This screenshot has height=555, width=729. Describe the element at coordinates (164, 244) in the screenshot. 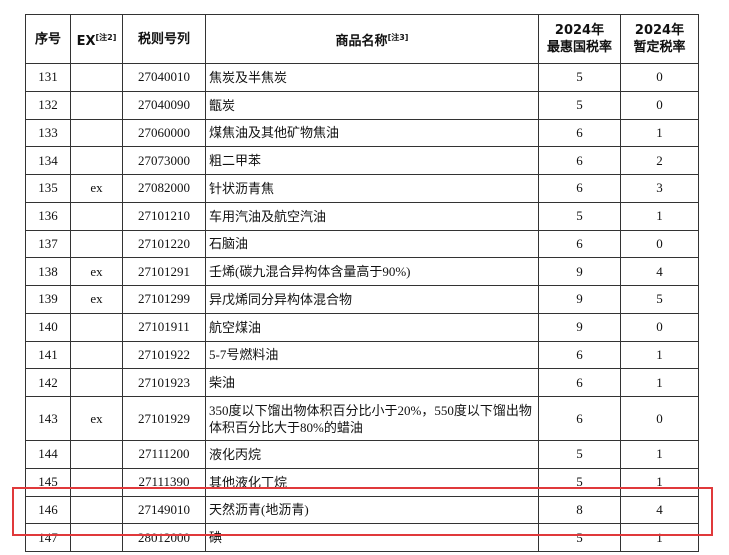

I see `tariff-code: 27101220` at that location.